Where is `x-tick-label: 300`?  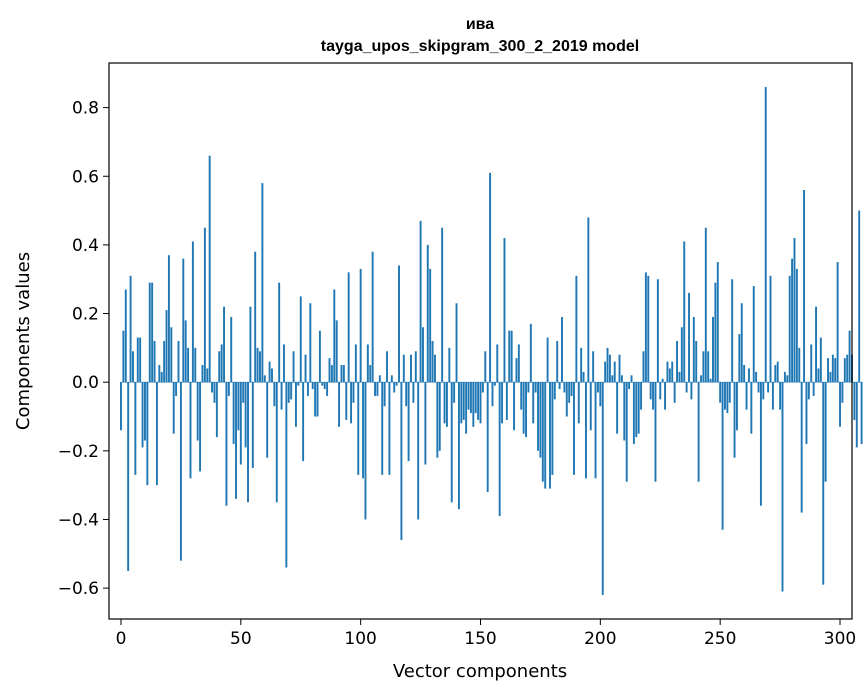
x-tick-label: 300 is located at coordinates (840, 639).